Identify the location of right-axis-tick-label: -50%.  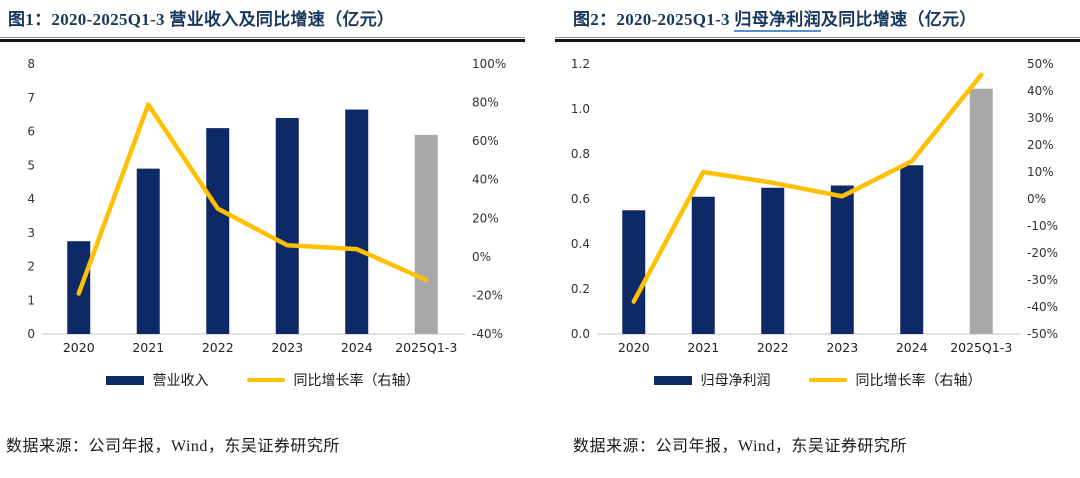
(1042, 334).